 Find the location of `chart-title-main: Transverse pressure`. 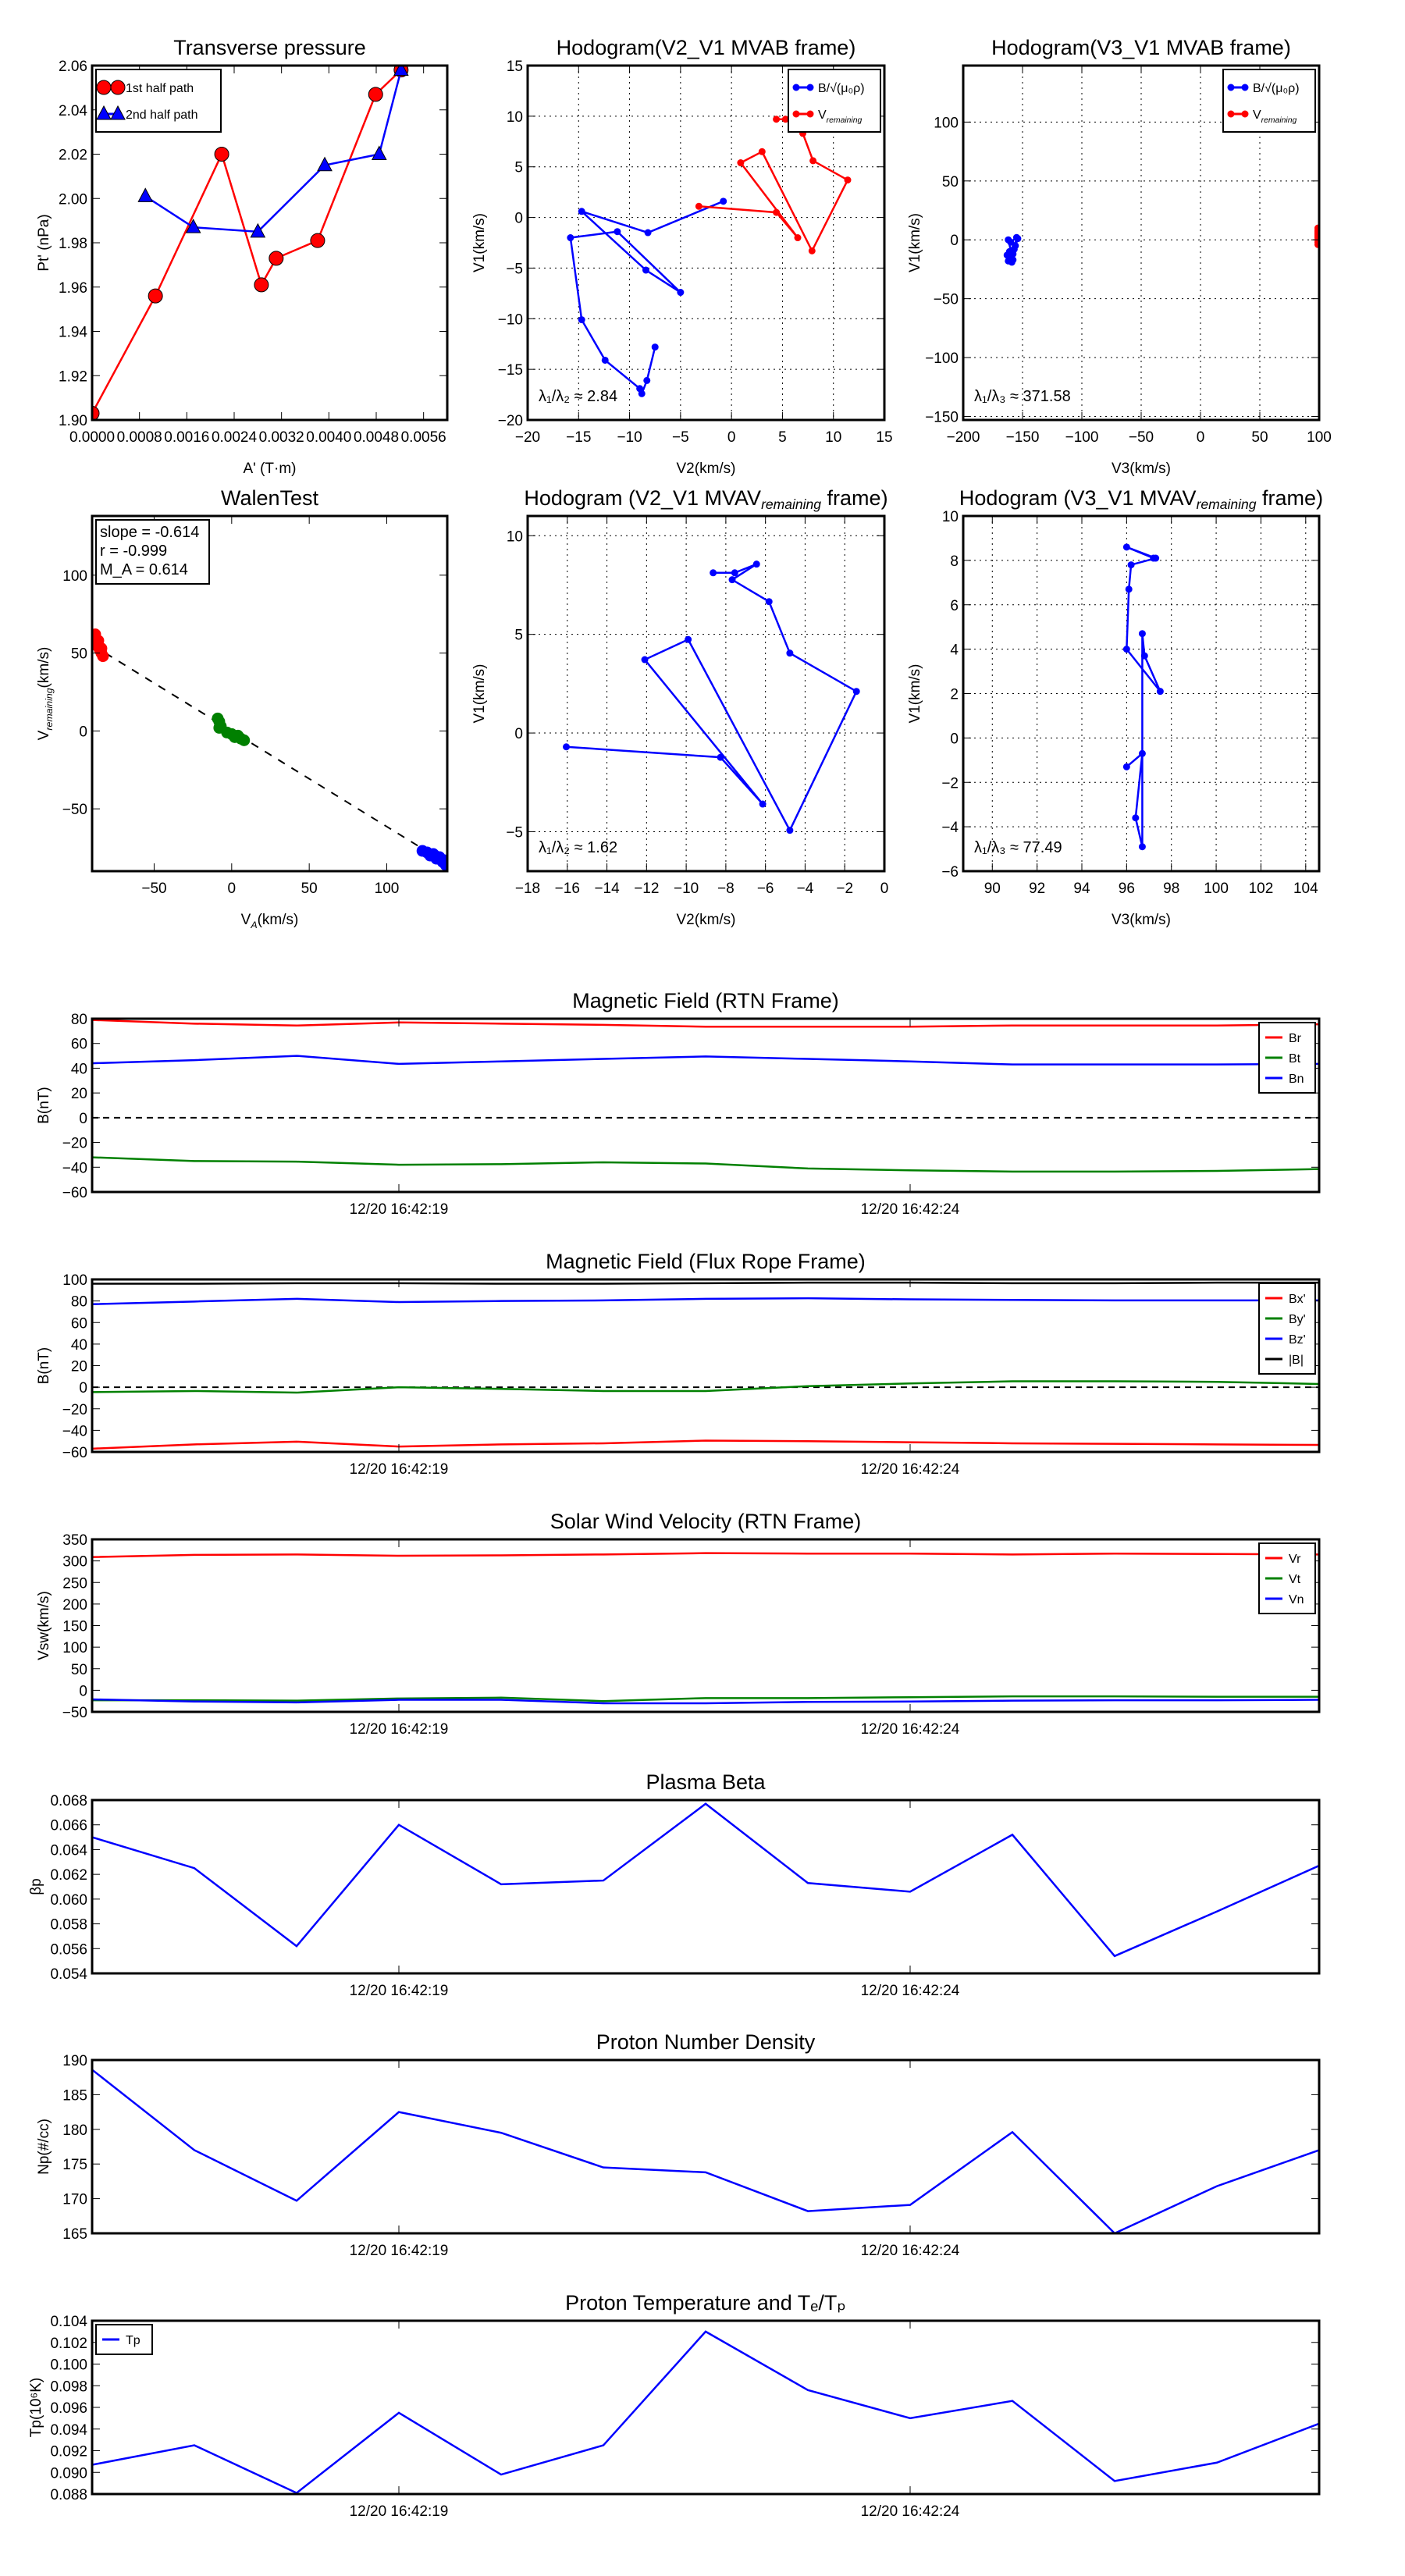

chart-title-main: Transverse pressure is located at coordinates (270, 47).